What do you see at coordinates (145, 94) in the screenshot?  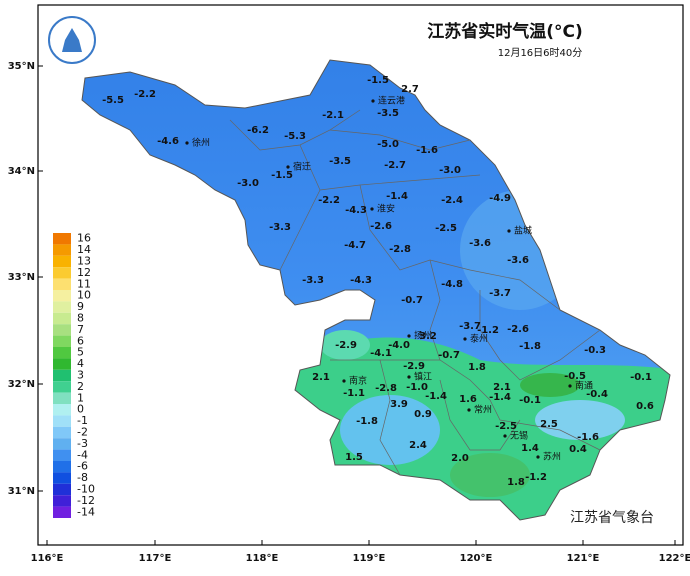 I see `temperature-label: -2.2` at bounding box center [145, 94].